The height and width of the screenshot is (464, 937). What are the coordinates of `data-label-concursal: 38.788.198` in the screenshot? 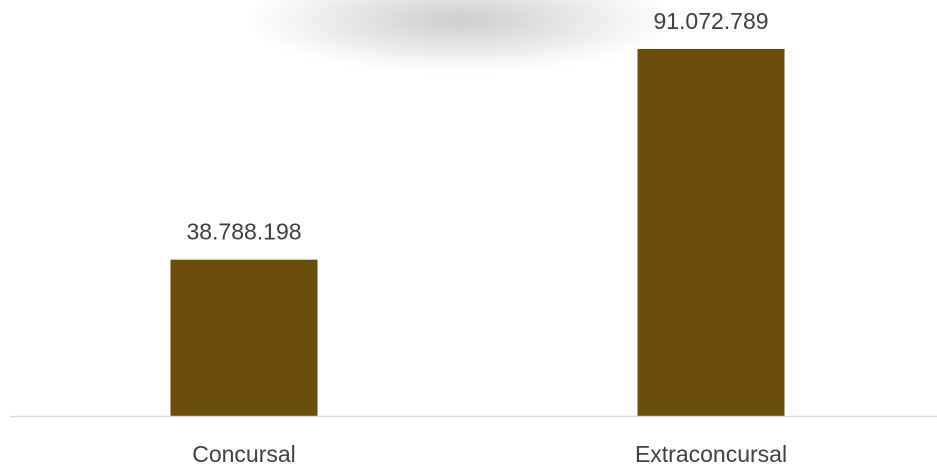 It's located at (243, 232).